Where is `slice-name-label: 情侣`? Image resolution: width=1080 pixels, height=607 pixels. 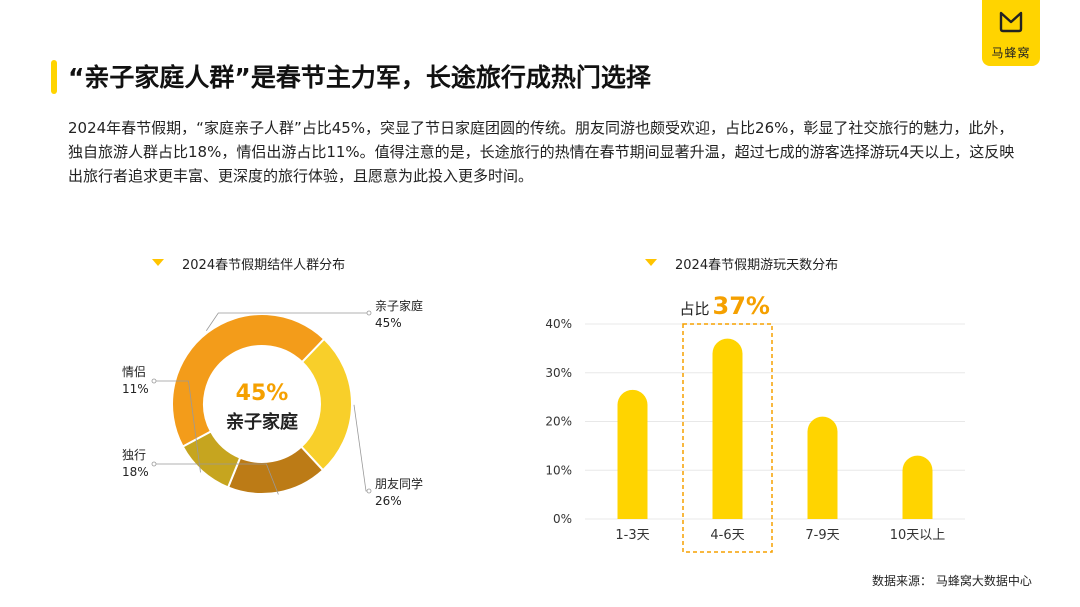
slice-name-label: 情侣 is located at coordinates (134, 371).